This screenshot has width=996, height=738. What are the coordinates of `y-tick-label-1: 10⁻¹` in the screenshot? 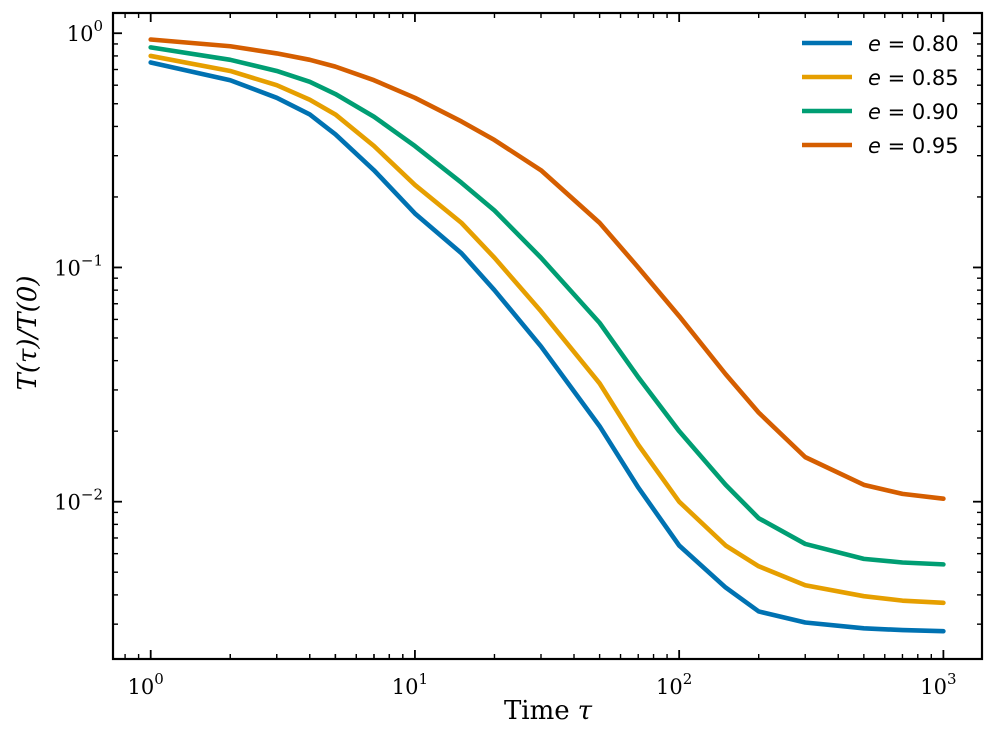 It's located at (78, 265).